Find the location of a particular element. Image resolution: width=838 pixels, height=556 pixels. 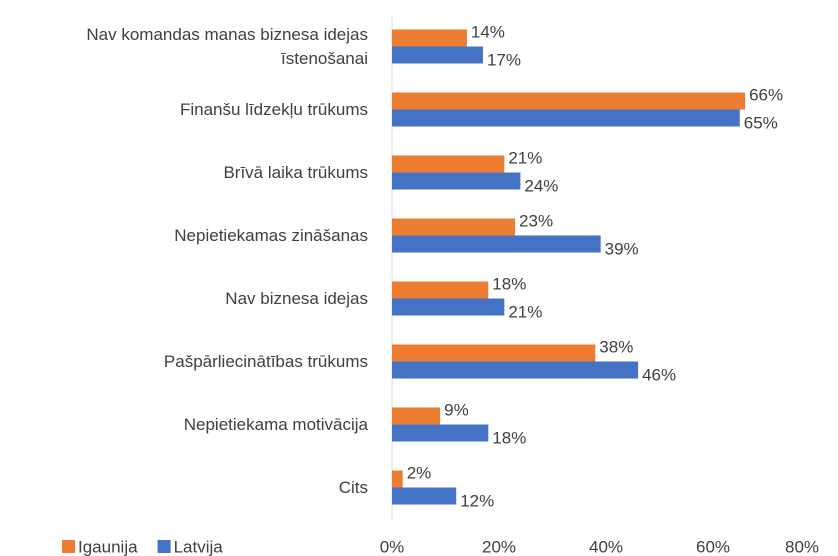

category-label: Brīvā laika trūkums is located at coordinates (295, 172).